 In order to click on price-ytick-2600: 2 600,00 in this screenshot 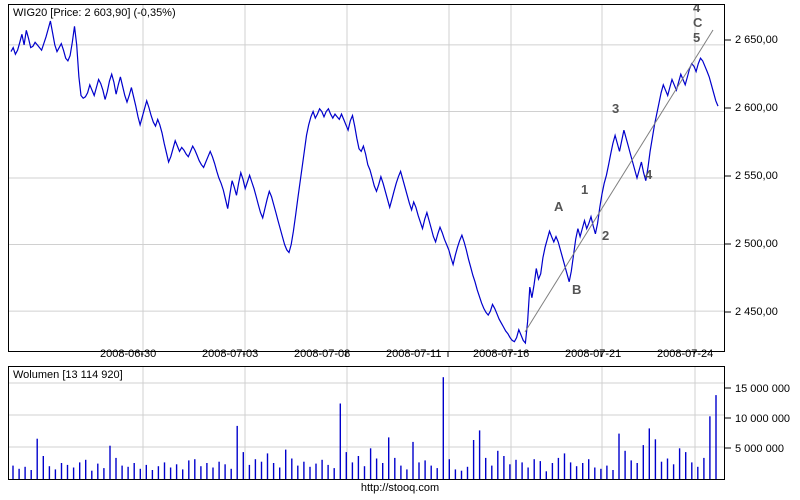, I will do `click(756, 108)`.